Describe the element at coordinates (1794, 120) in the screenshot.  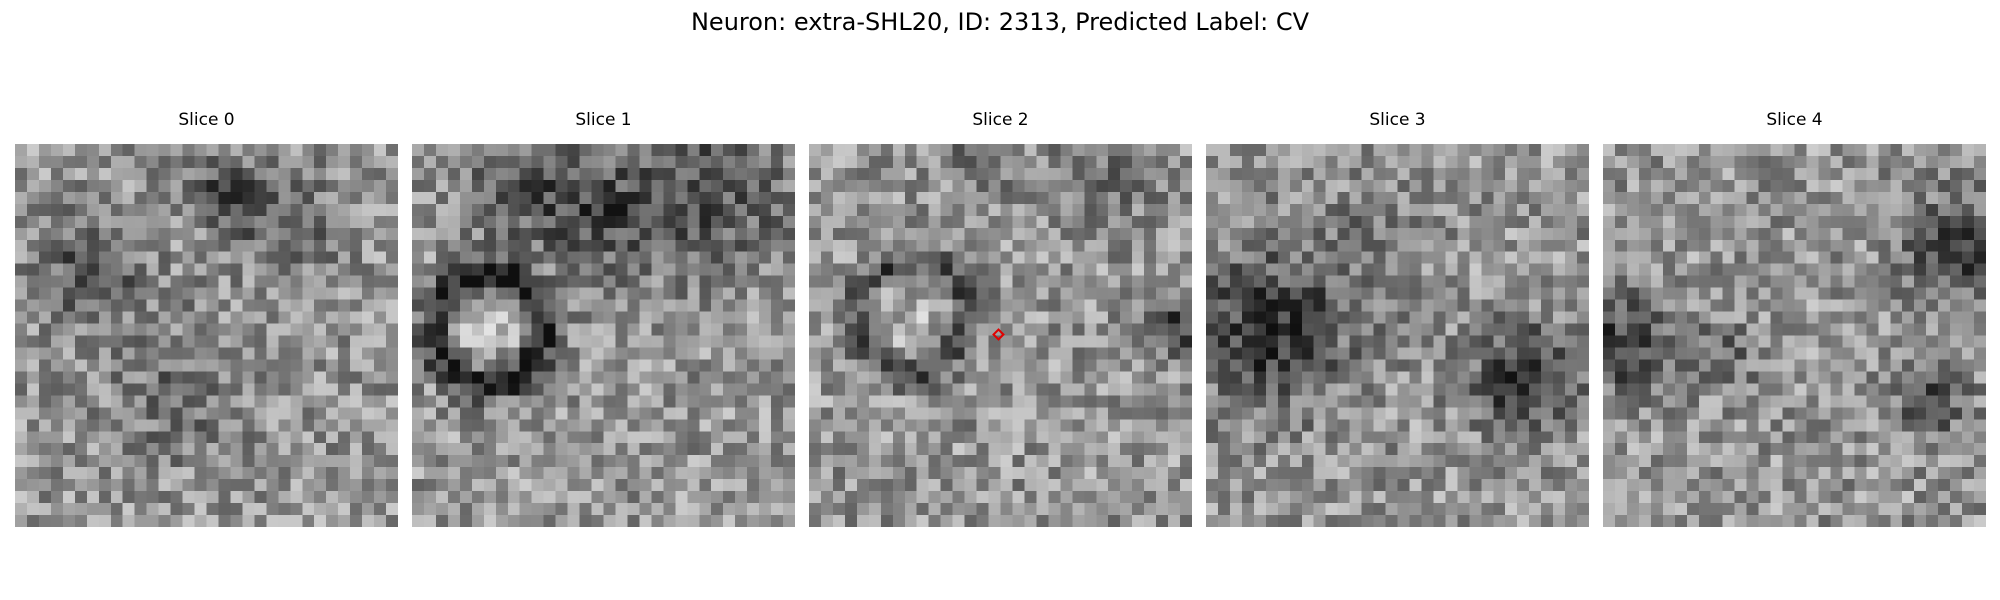
I see `slice-title-4: Slice 4` at that location.